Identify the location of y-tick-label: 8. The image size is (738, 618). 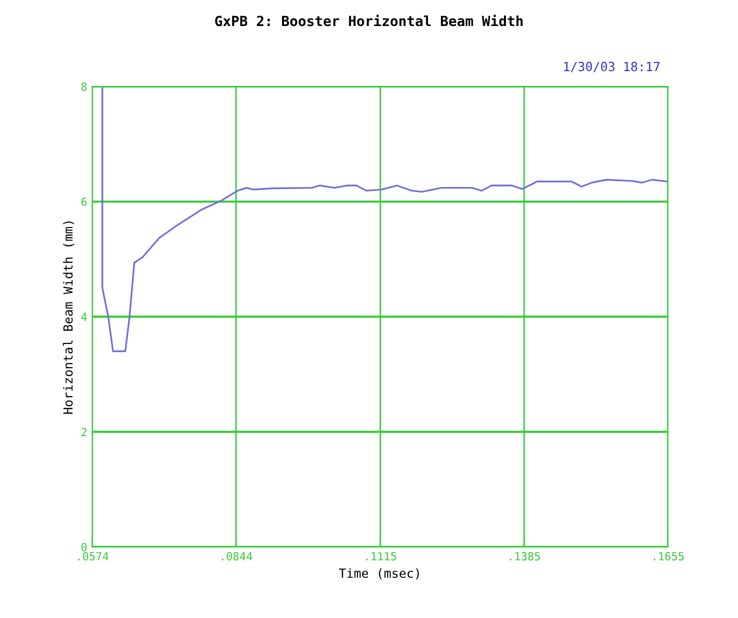
(84, 86).